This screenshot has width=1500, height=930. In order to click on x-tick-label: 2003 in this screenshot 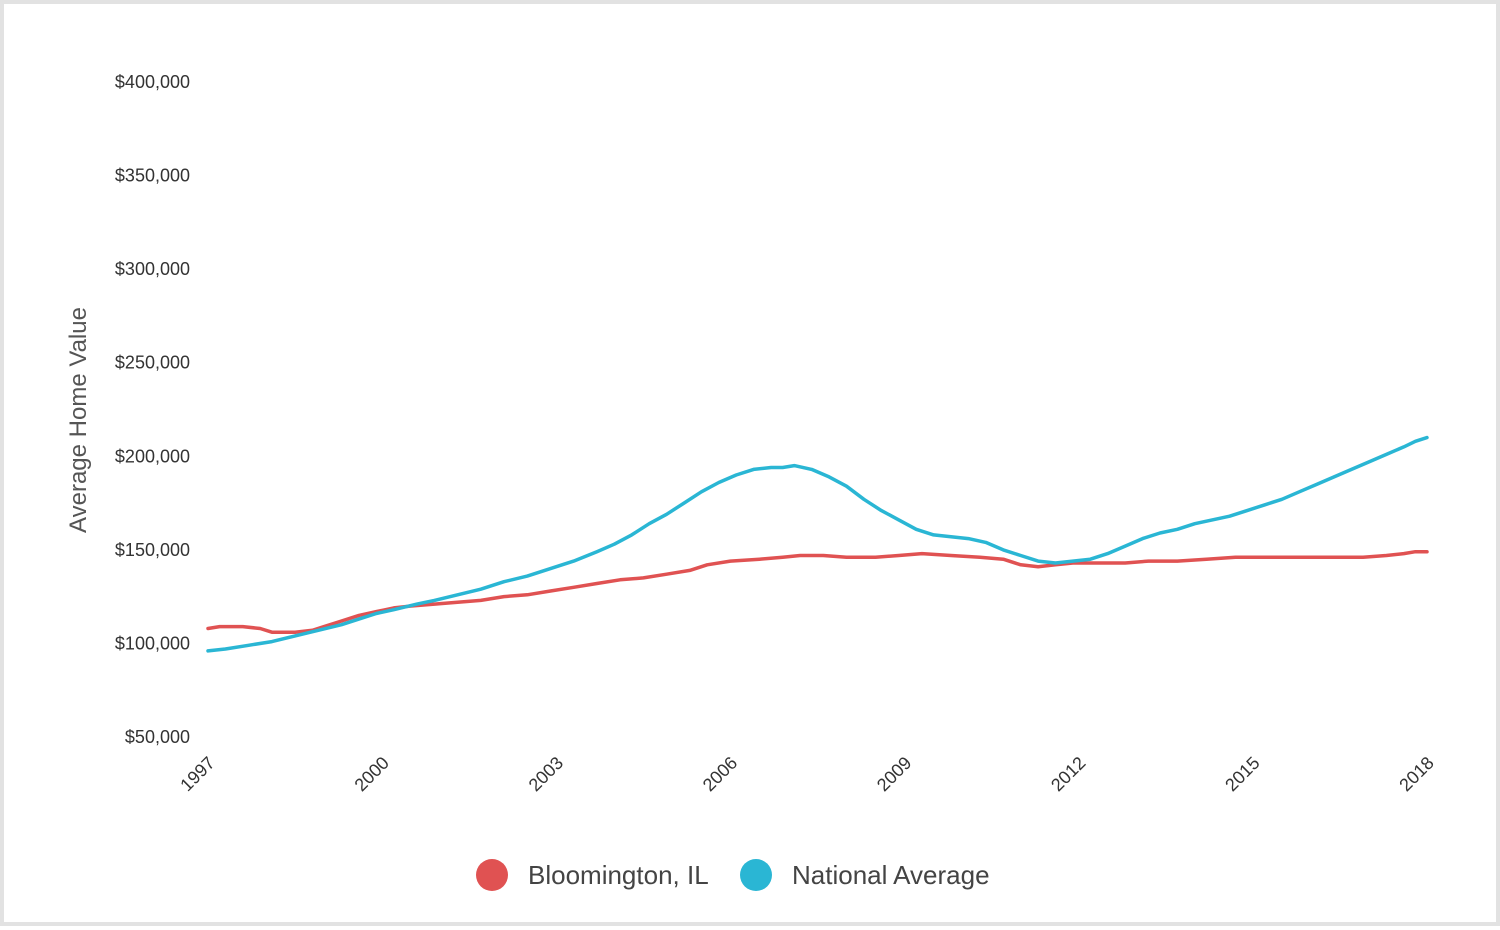, I will do `click(546, 774)`.